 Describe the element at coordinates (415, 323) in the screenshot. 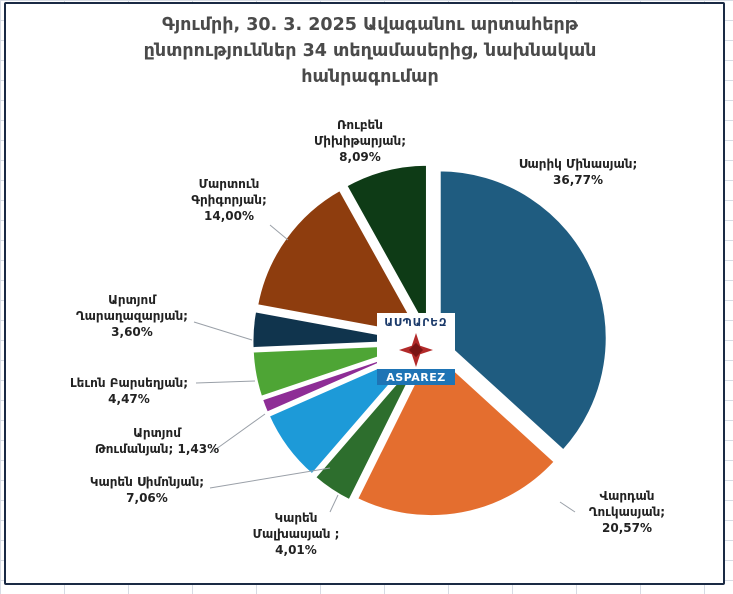

I see `logo-armenian-text: ԱՍՊԱՐԵԶ` at that location.